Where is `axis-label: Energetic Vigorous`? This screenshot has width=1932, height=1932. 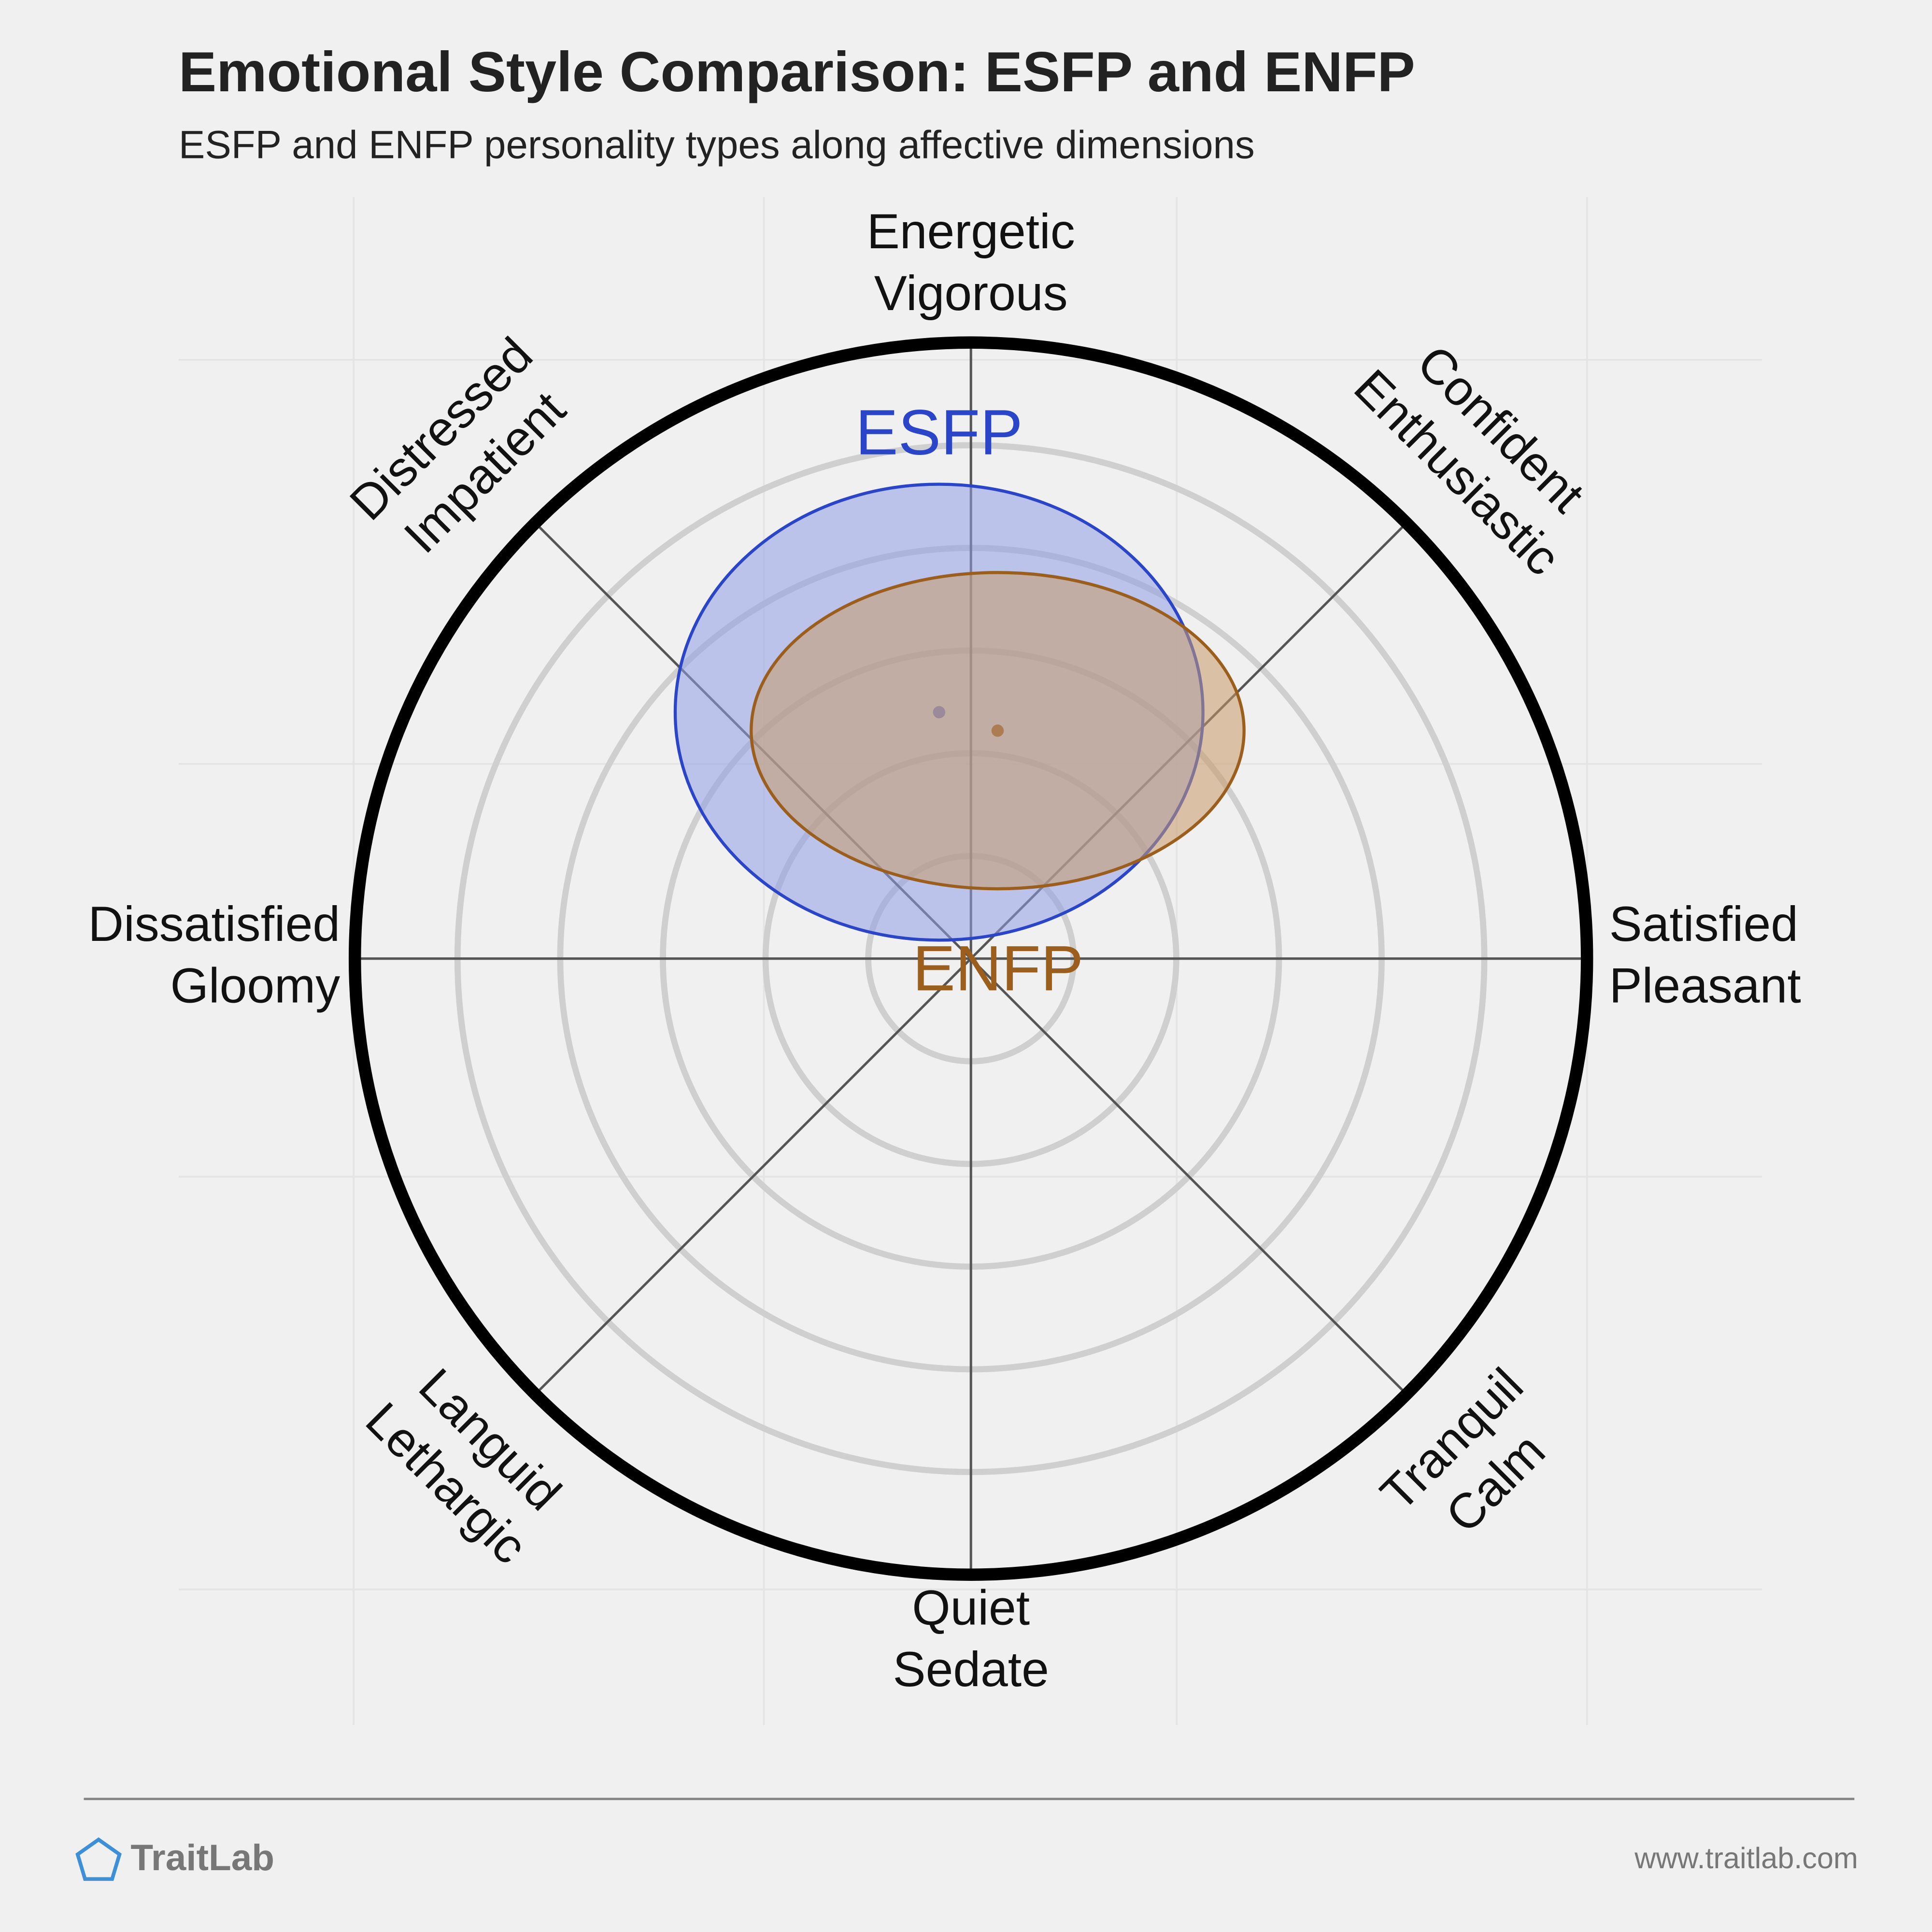
axis-label: Energetic Vigorous is located at coordinates (971, 262).